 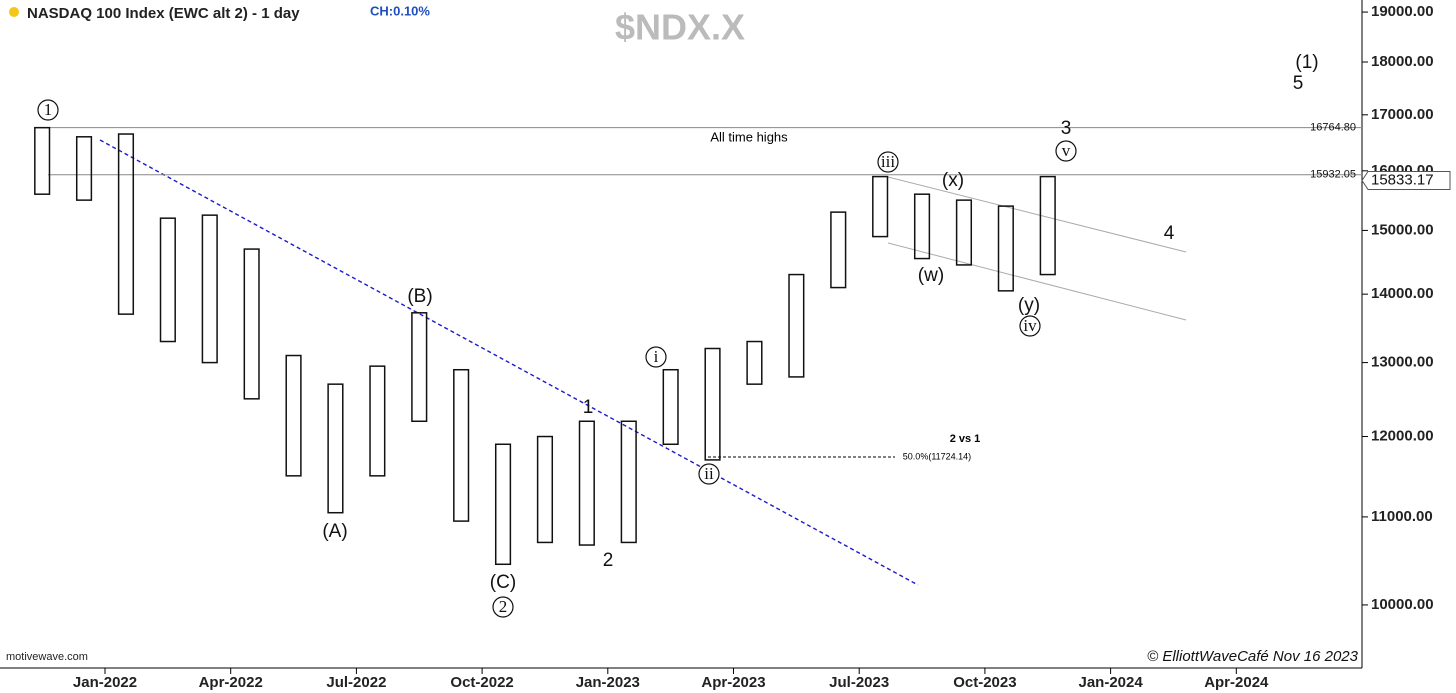 I want to click on status-dot, so click(x=14, y=12).